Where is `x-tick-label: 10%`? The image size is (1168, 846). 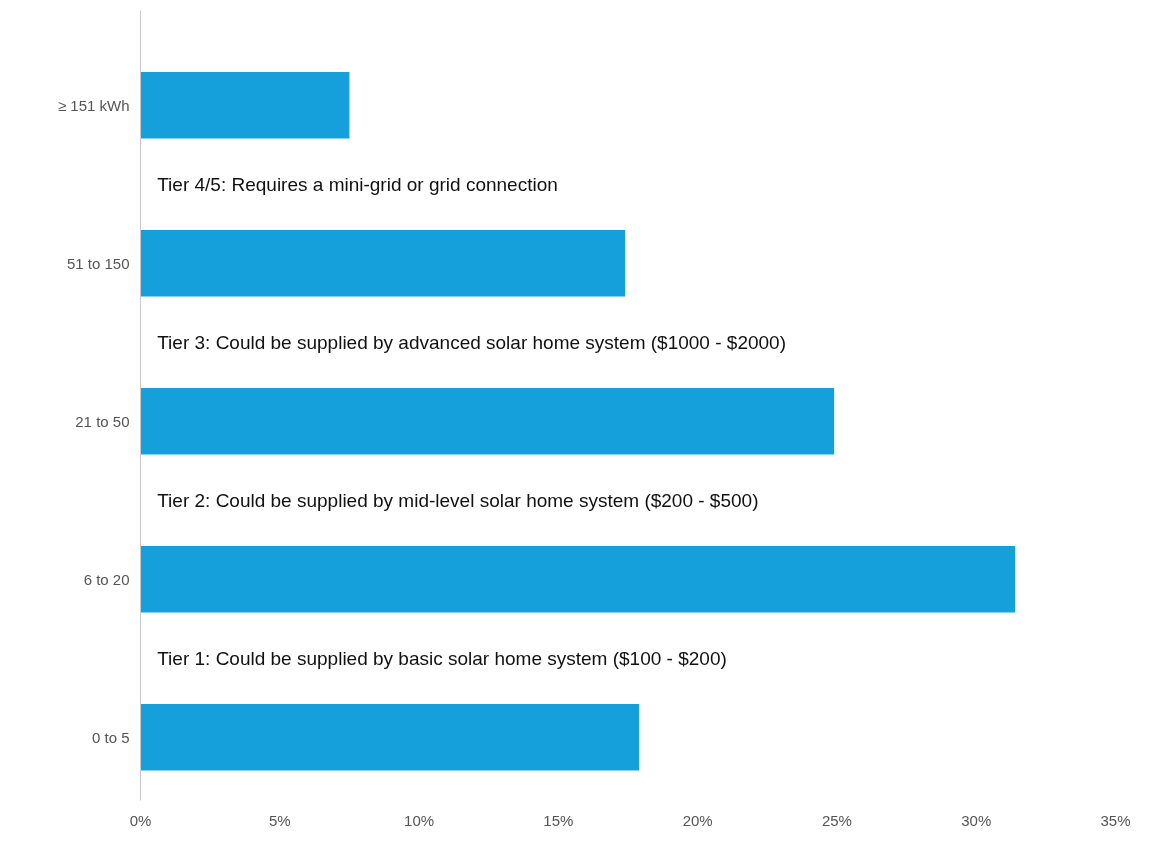
x-tick-label: 10% is located at coordinates (419, 820).